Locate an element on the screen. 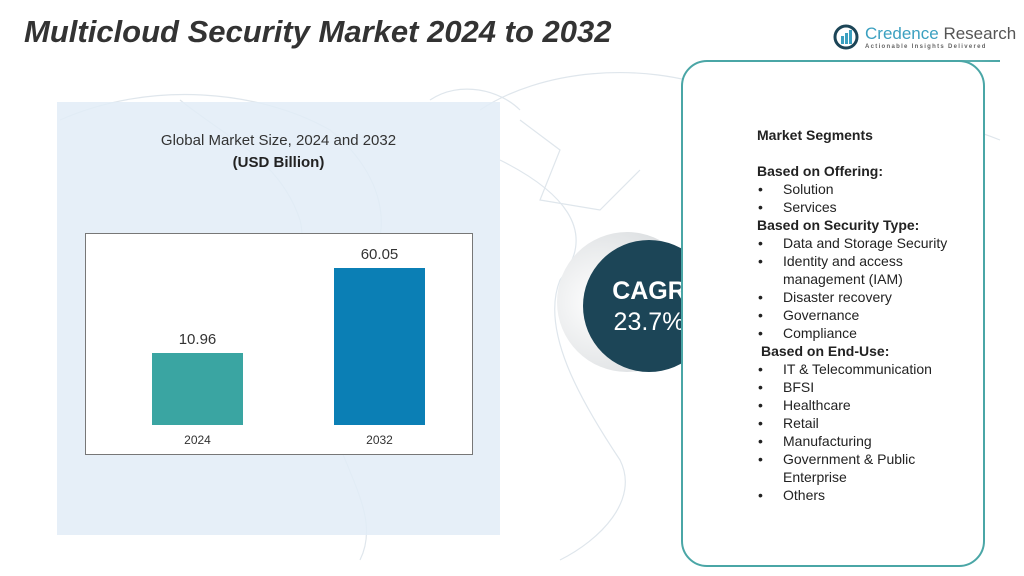 This screenshot has width=1024, height=576. segment-item: • IT & Telecommunication is located at coordinates (852, 369).